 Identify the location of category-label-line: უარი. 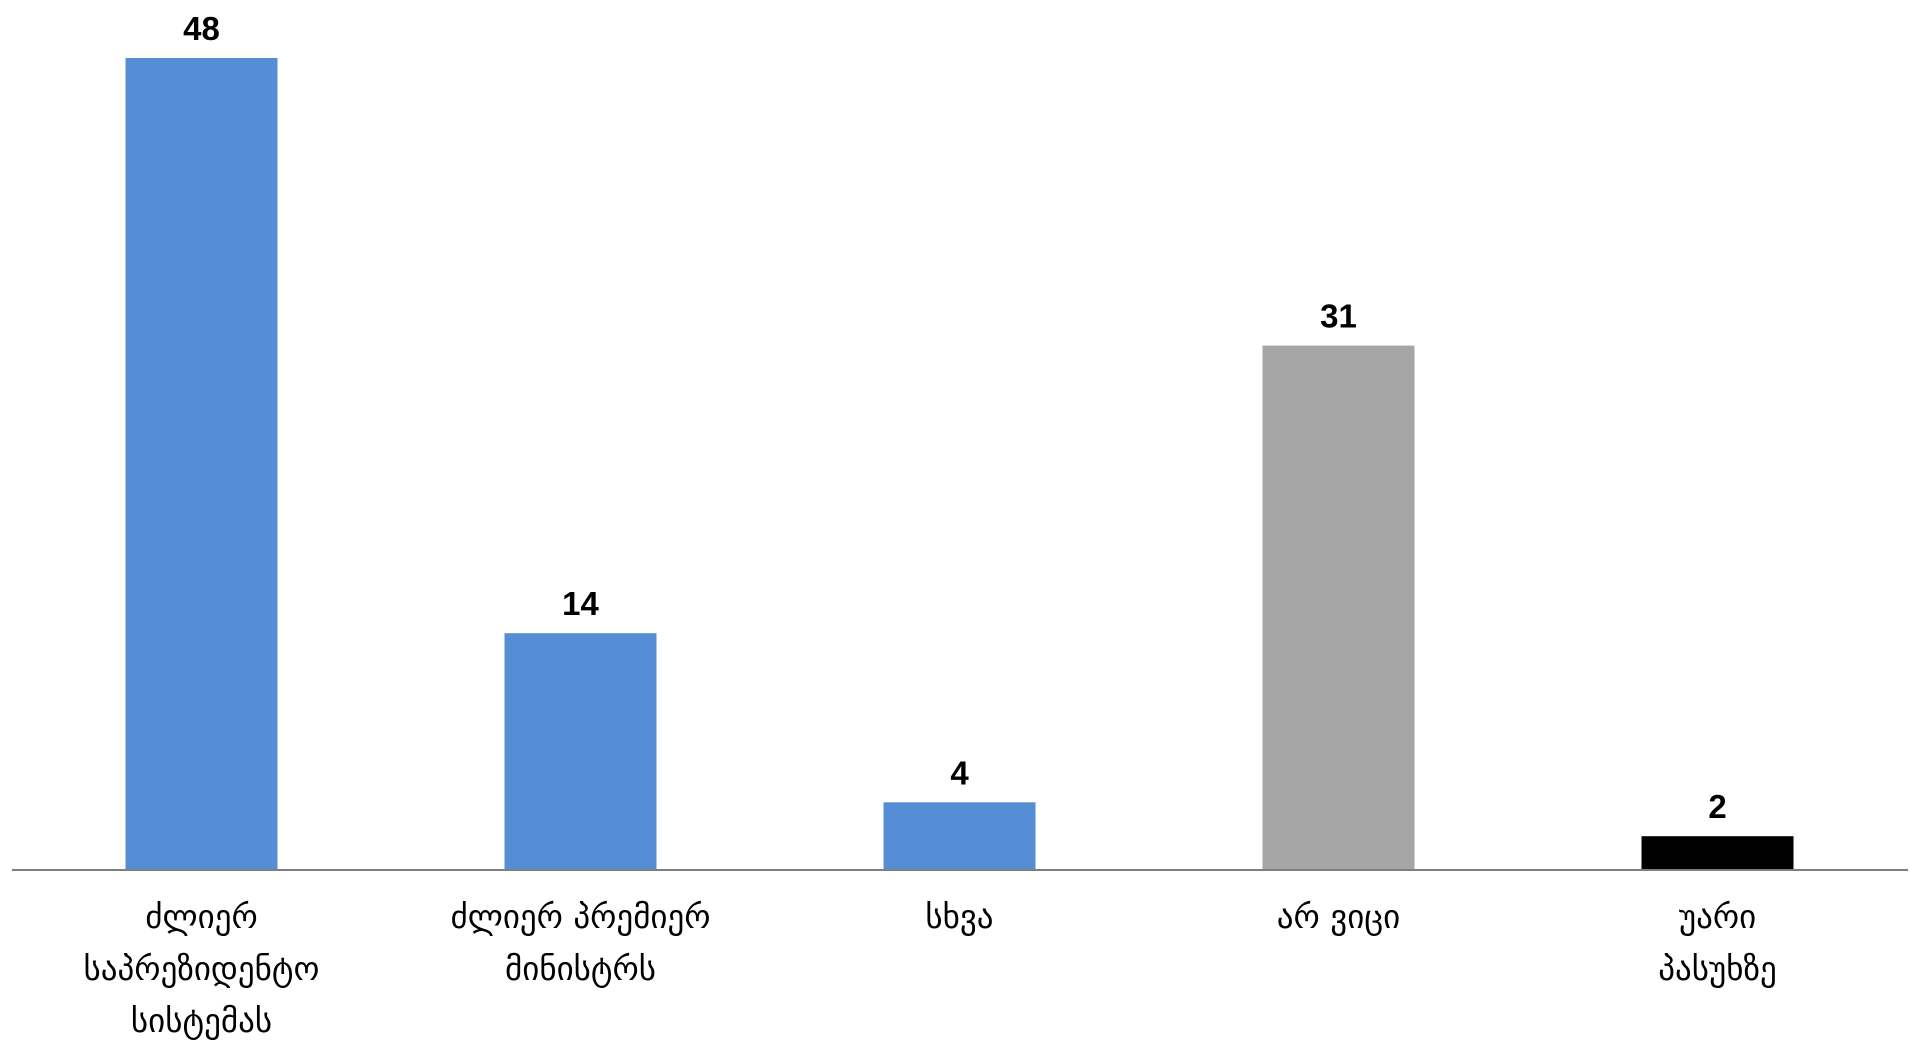
(1717, 916).